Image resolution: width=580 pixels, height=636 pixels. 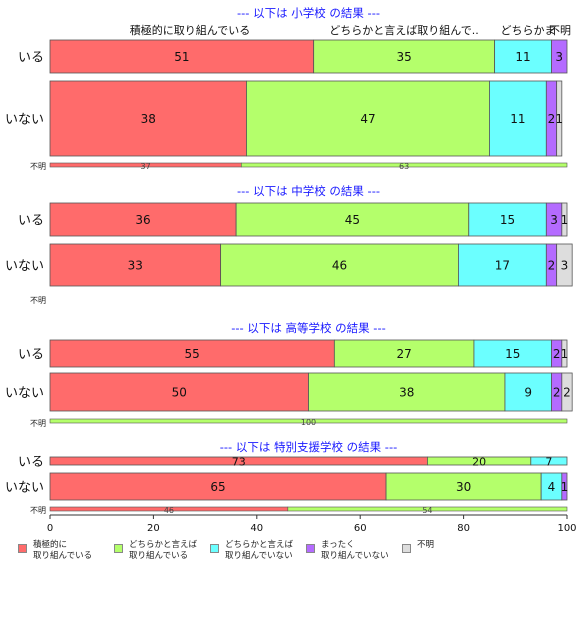 I want to click on panel-3-row-2-label: いない, so click(x=24, y=393).